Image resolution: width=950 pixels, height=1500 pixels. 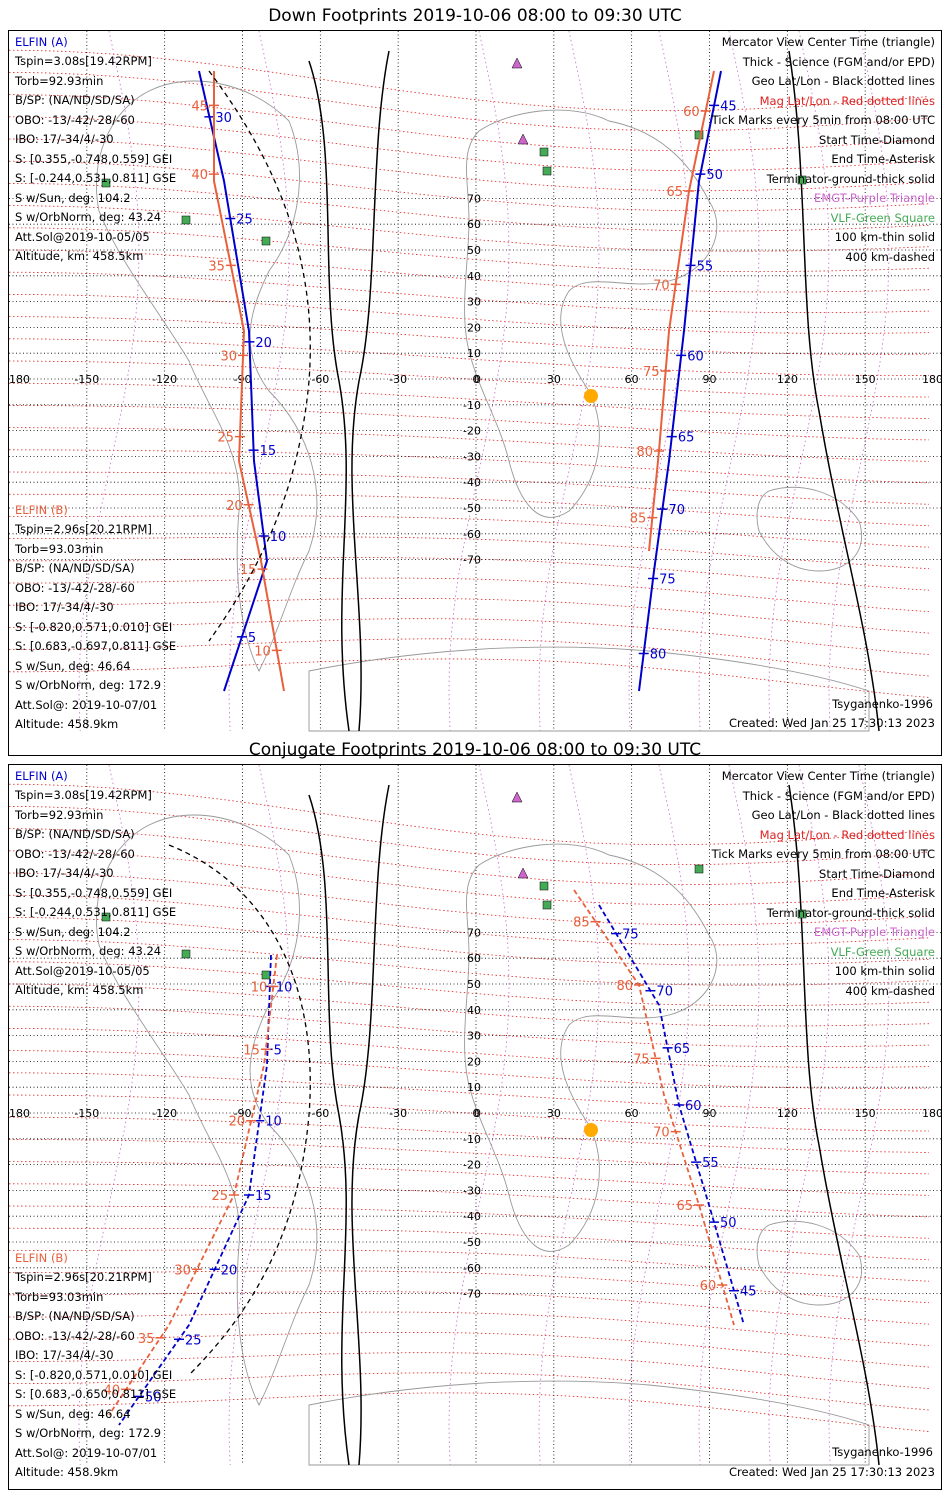 I want to click on info-line: S w/OrbNorm, deg: 43.24, so click(x=88, y=217).